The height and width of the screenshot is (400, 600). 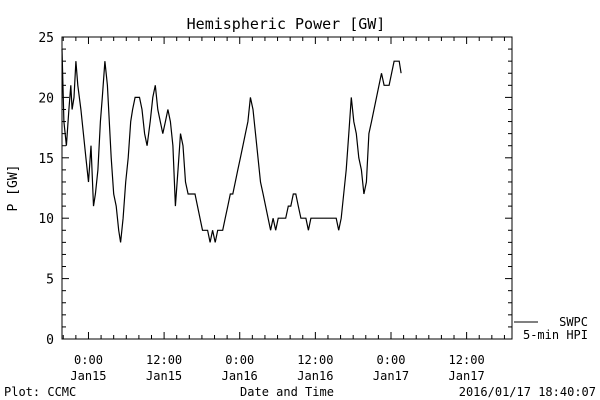 What do you see at coordinates (46, 98) in the screenshot?
I see `y-tick-label: 20` at bounding box center [46, 98].